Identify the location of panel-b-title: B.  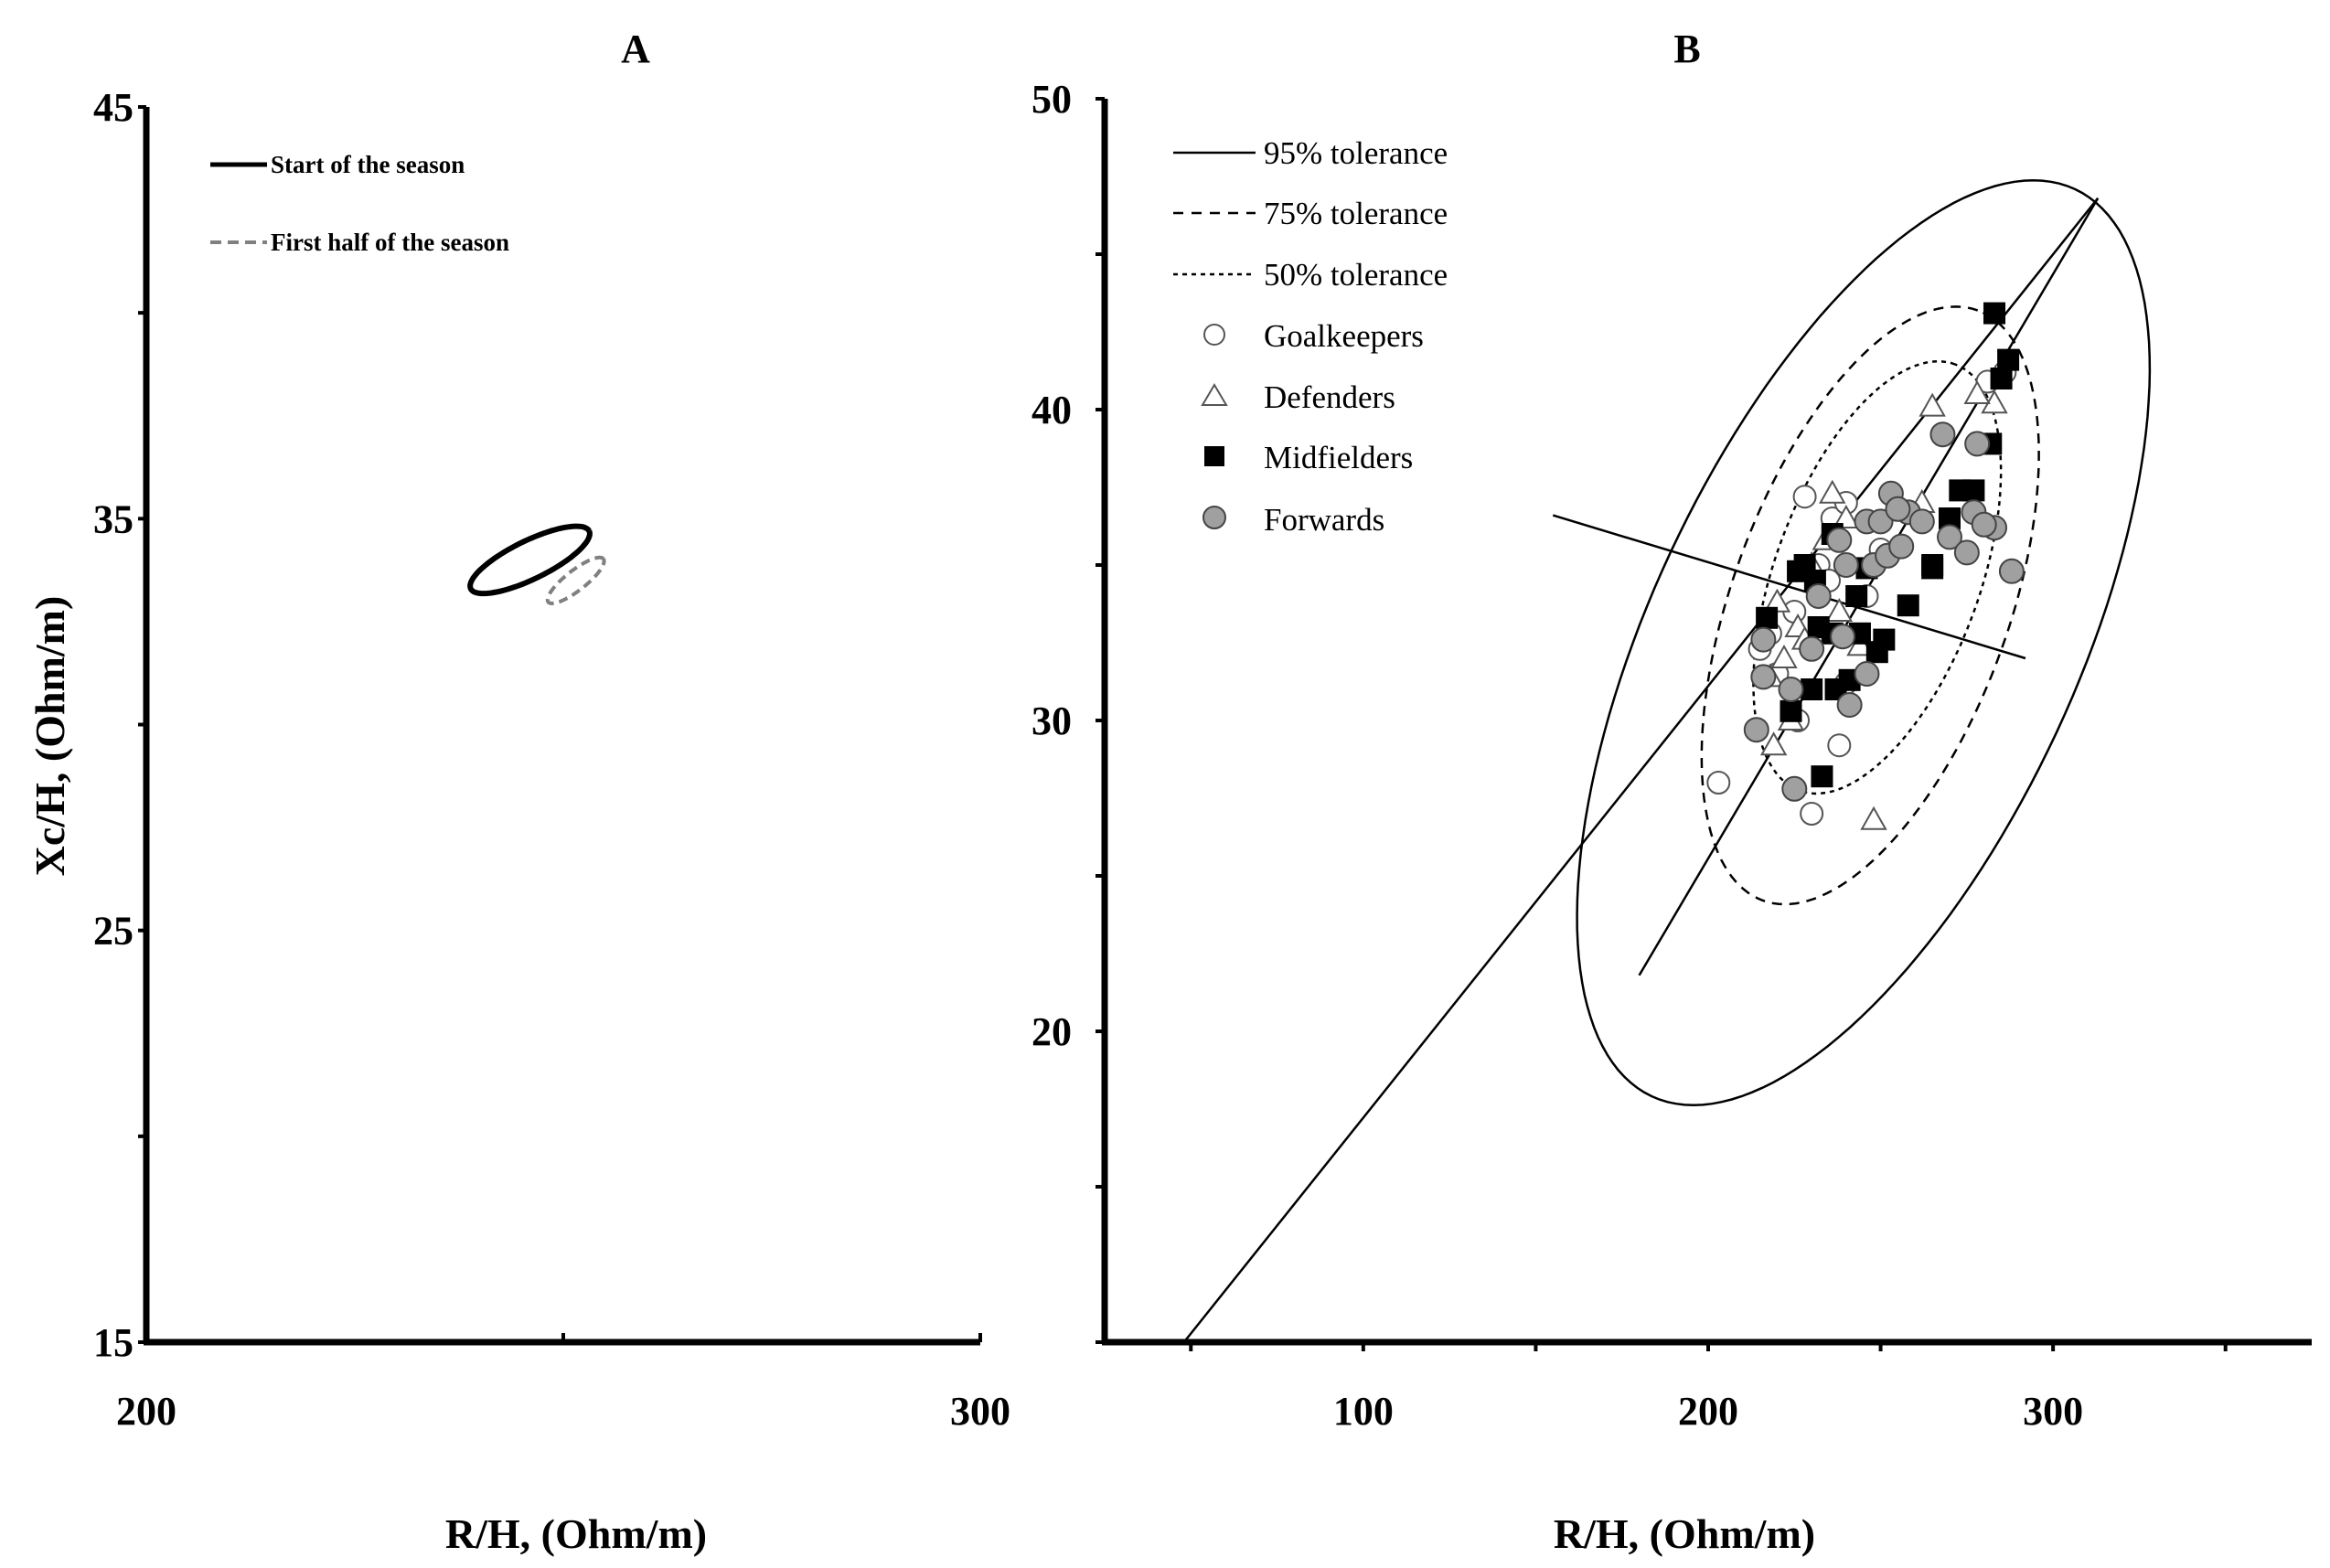
(1687, 49).